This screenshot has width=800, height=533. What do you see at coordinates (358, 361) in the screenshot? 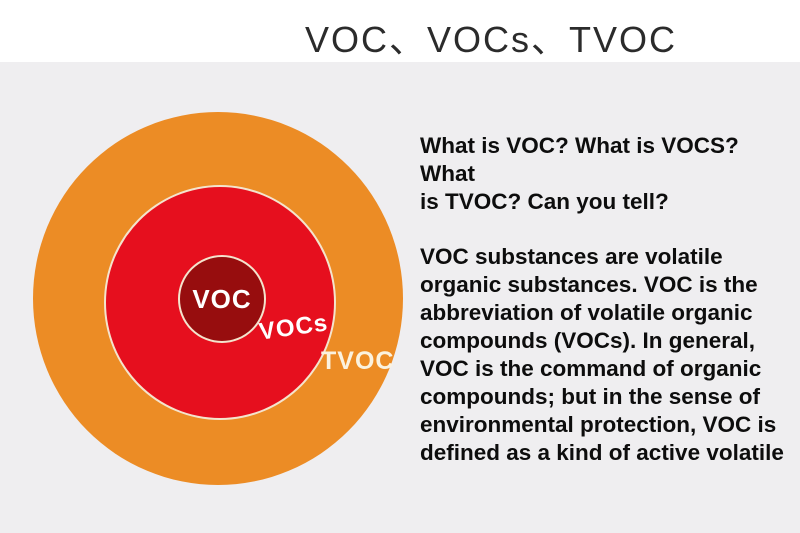
I see `tvoc-label: TVOC` at bounding box center [358, 361].